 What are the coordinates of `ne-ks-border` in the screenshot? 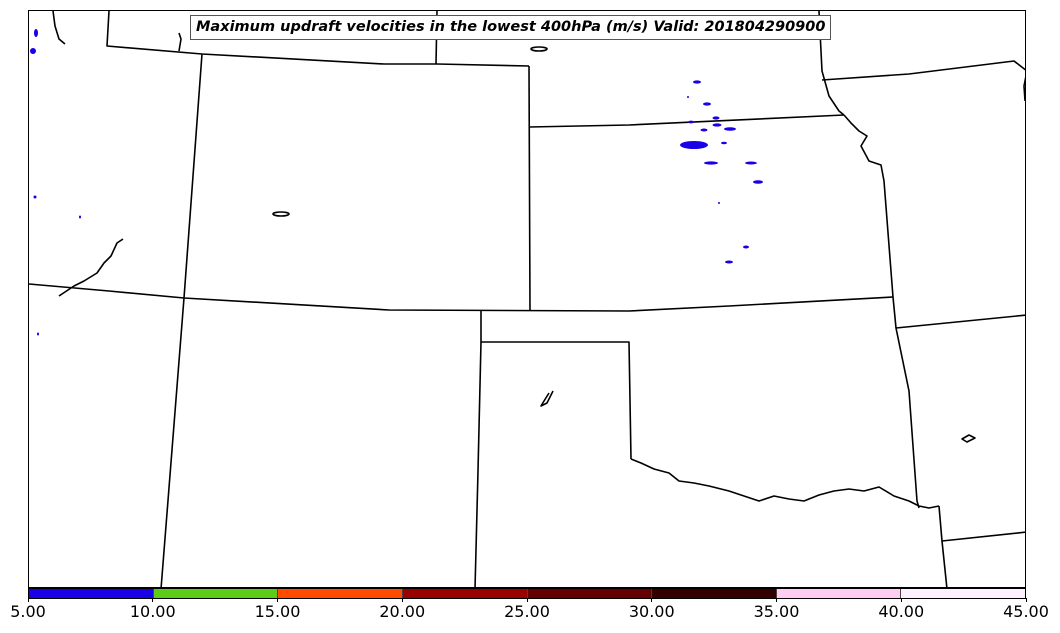 It's located at (686, 121).